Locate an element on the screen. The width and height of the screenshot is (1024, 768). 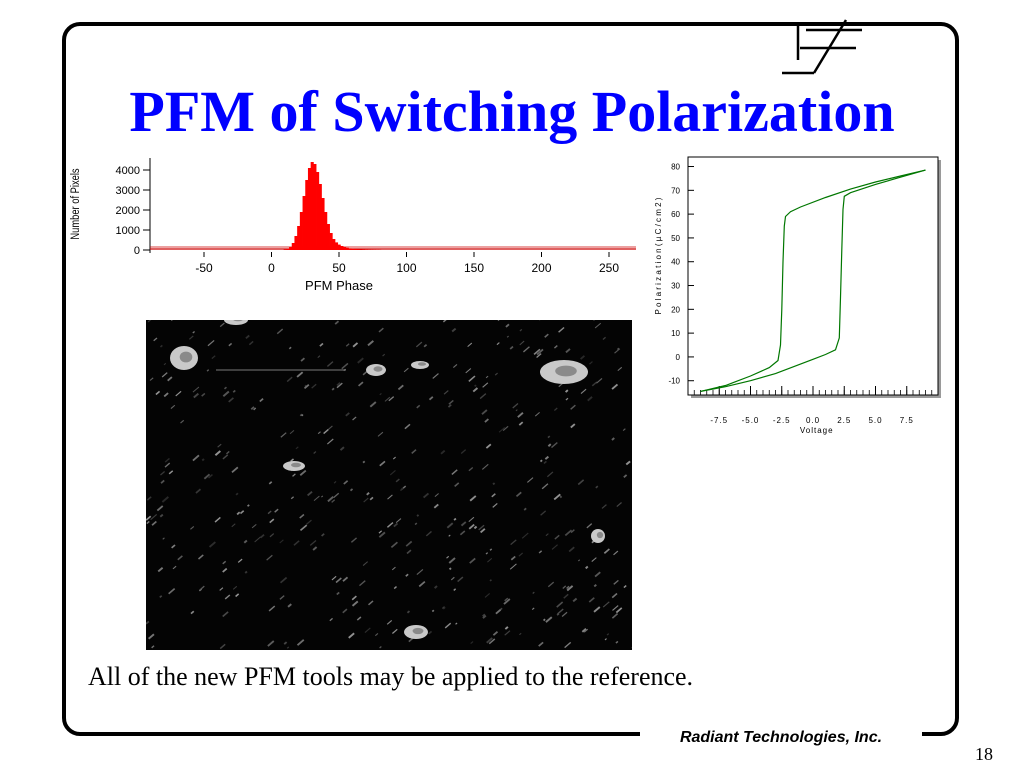
ascending-branch is located at coordinates (813, 280).